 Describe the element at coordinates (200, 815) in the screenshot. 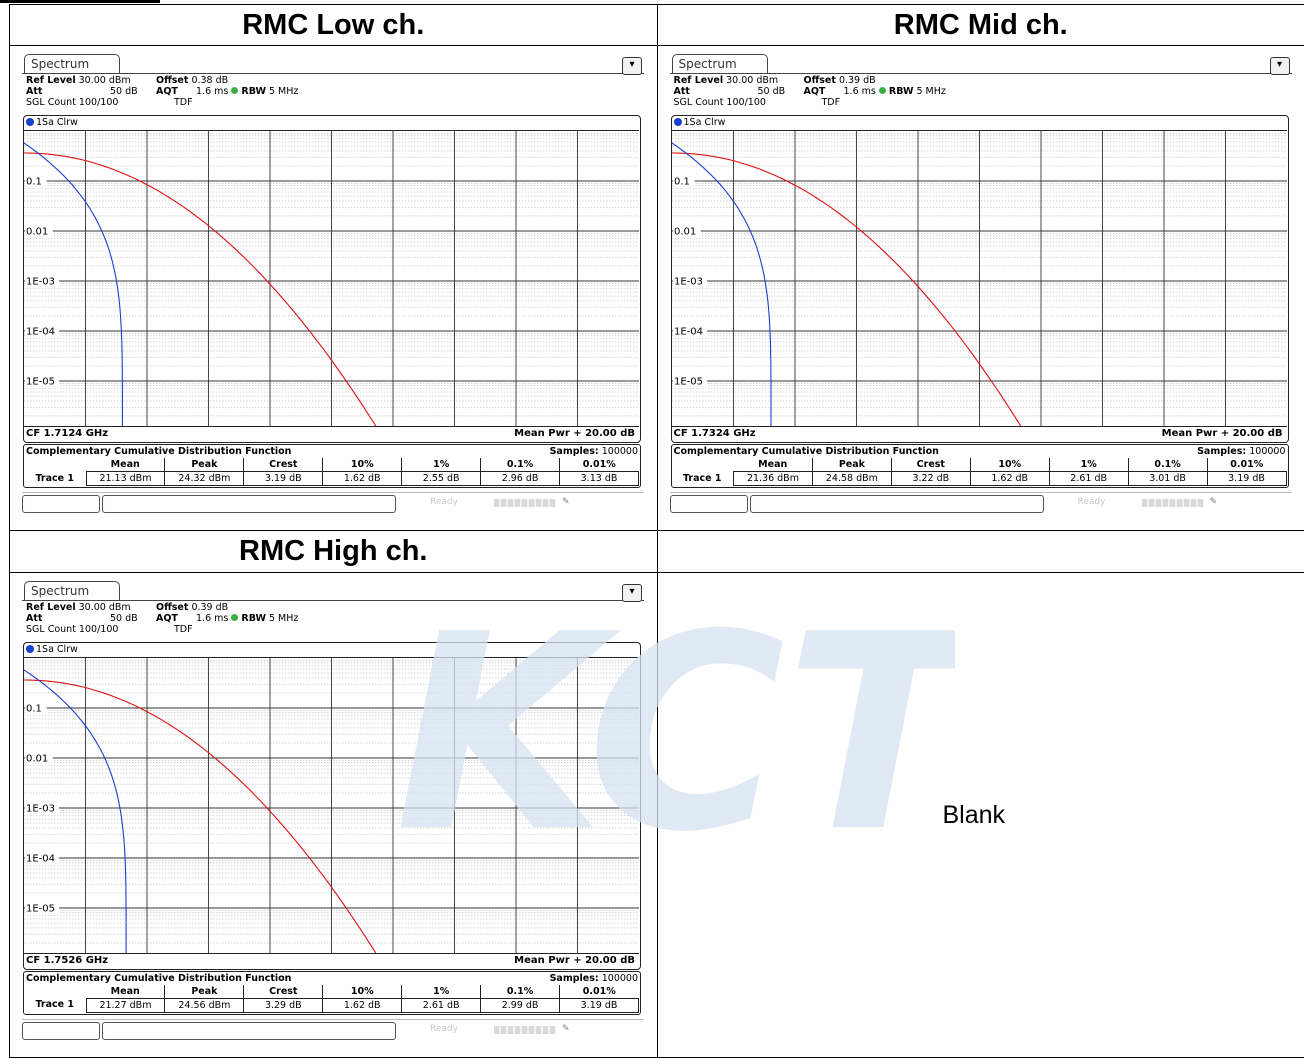

I see `gaussian-reference-trace` at that location.